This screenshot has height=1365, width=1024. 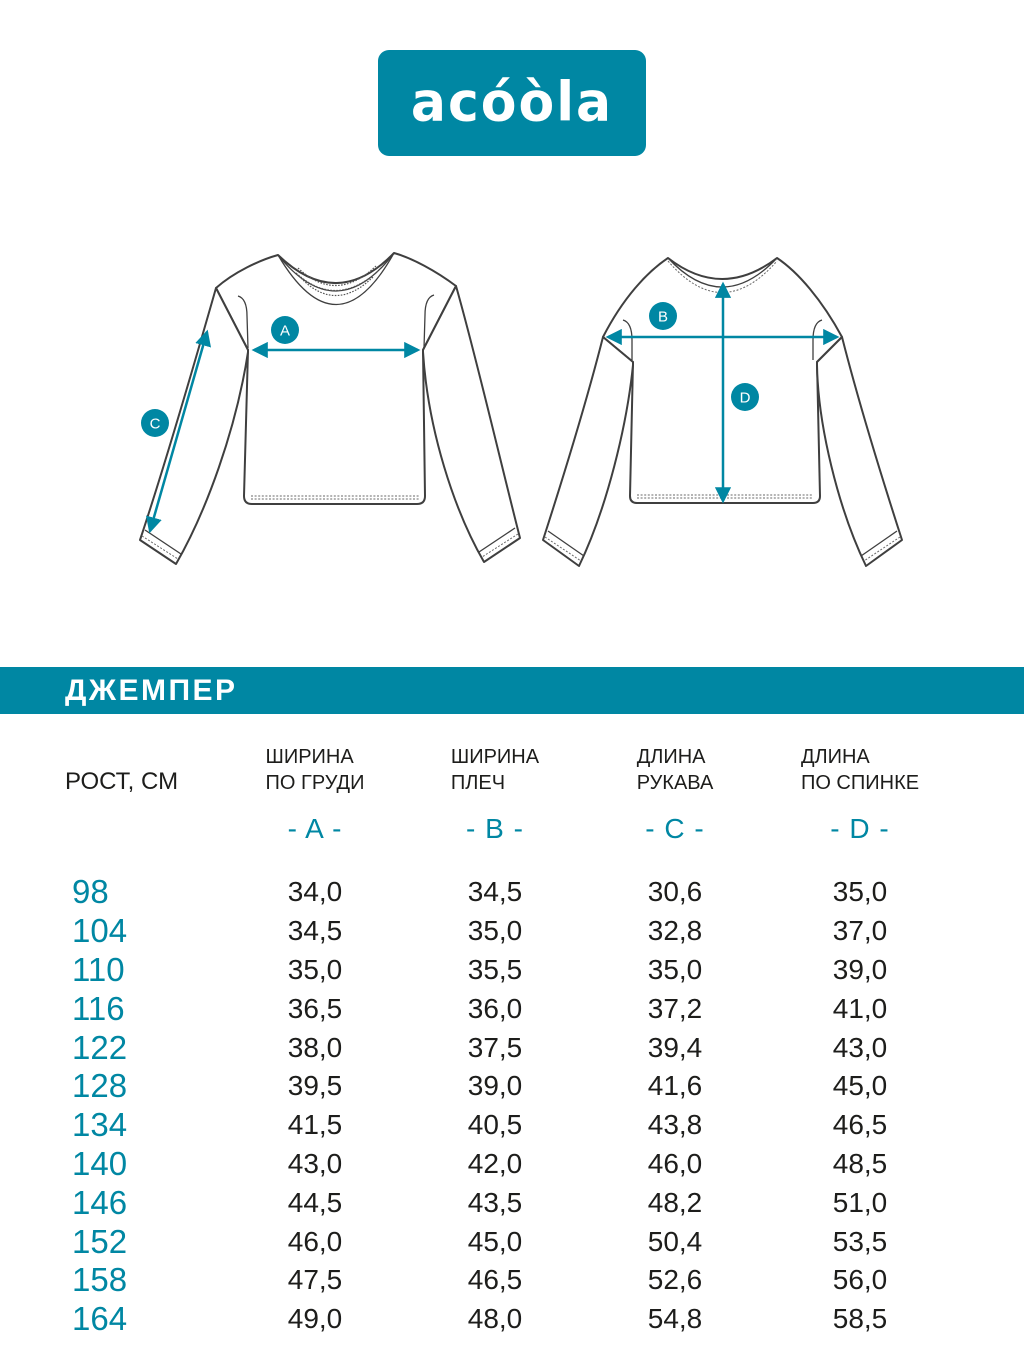 I want to click on front-sweater-outline, so click(x=330, y=408).